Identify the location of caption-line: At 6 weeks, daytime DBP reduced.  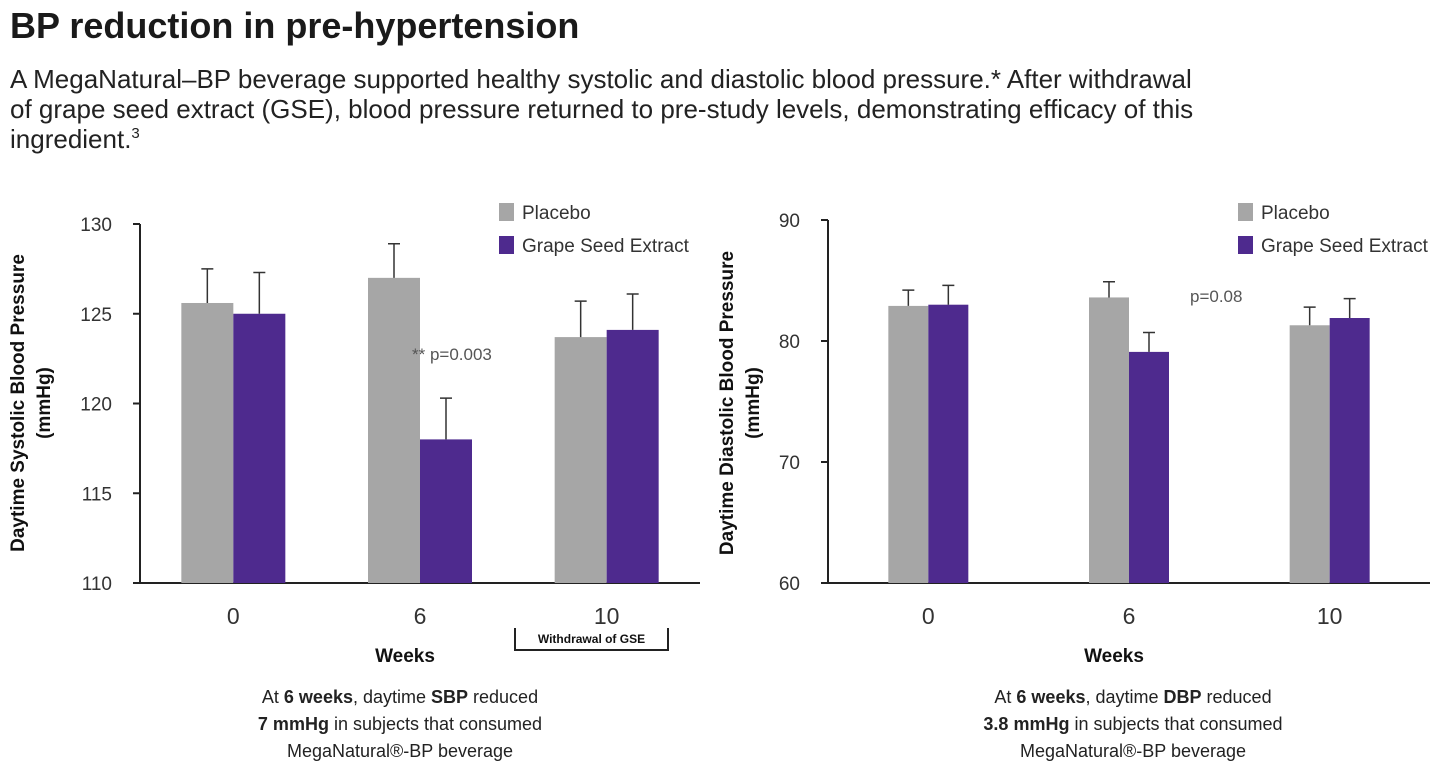
(1132, 697).